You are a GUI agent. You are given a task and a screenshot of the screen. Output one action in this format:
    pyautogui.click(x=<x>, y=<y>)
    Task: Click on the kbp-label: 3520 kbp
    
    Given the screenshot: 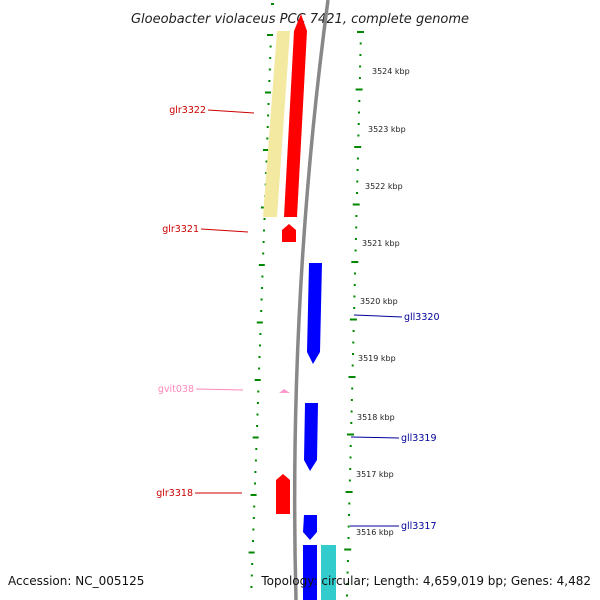 What is the action you would take?
    pyautogui.click(x=379, y=301)
    